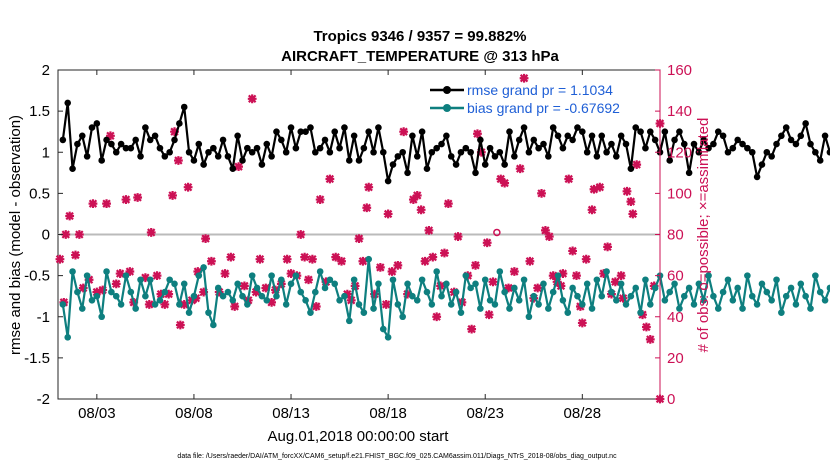 Image resolution: width=830 pixels, height=470 pixels. What do you see at coordinates (39, 111) in the screenshot?
I see `y-tick-label-left: 1.5` at bounding box center [39, 111].